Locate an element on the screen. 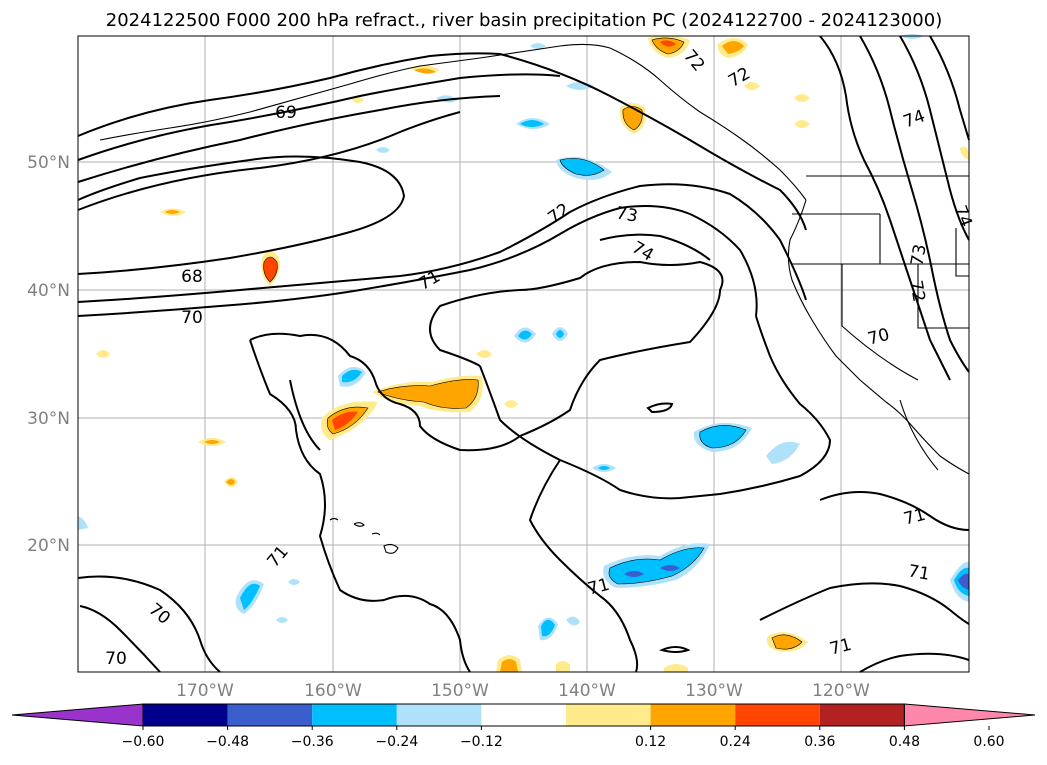 The width and height of the screenshot is (1047, 765). colorbar-cells is located at coordinates (523, 715).